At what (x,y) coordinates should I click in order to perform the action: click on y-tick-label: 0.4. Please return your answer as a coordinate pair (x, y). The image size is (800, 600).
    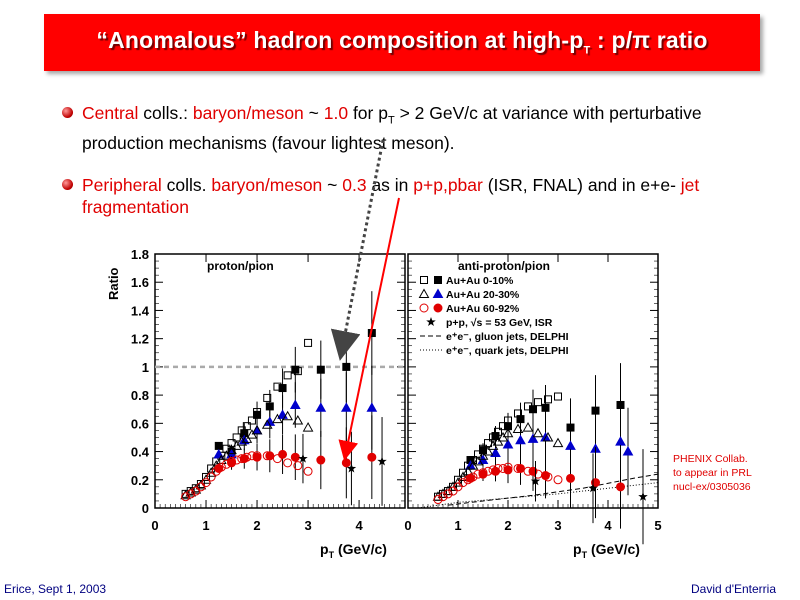
    Looking at the image, I should click on (140, 452).